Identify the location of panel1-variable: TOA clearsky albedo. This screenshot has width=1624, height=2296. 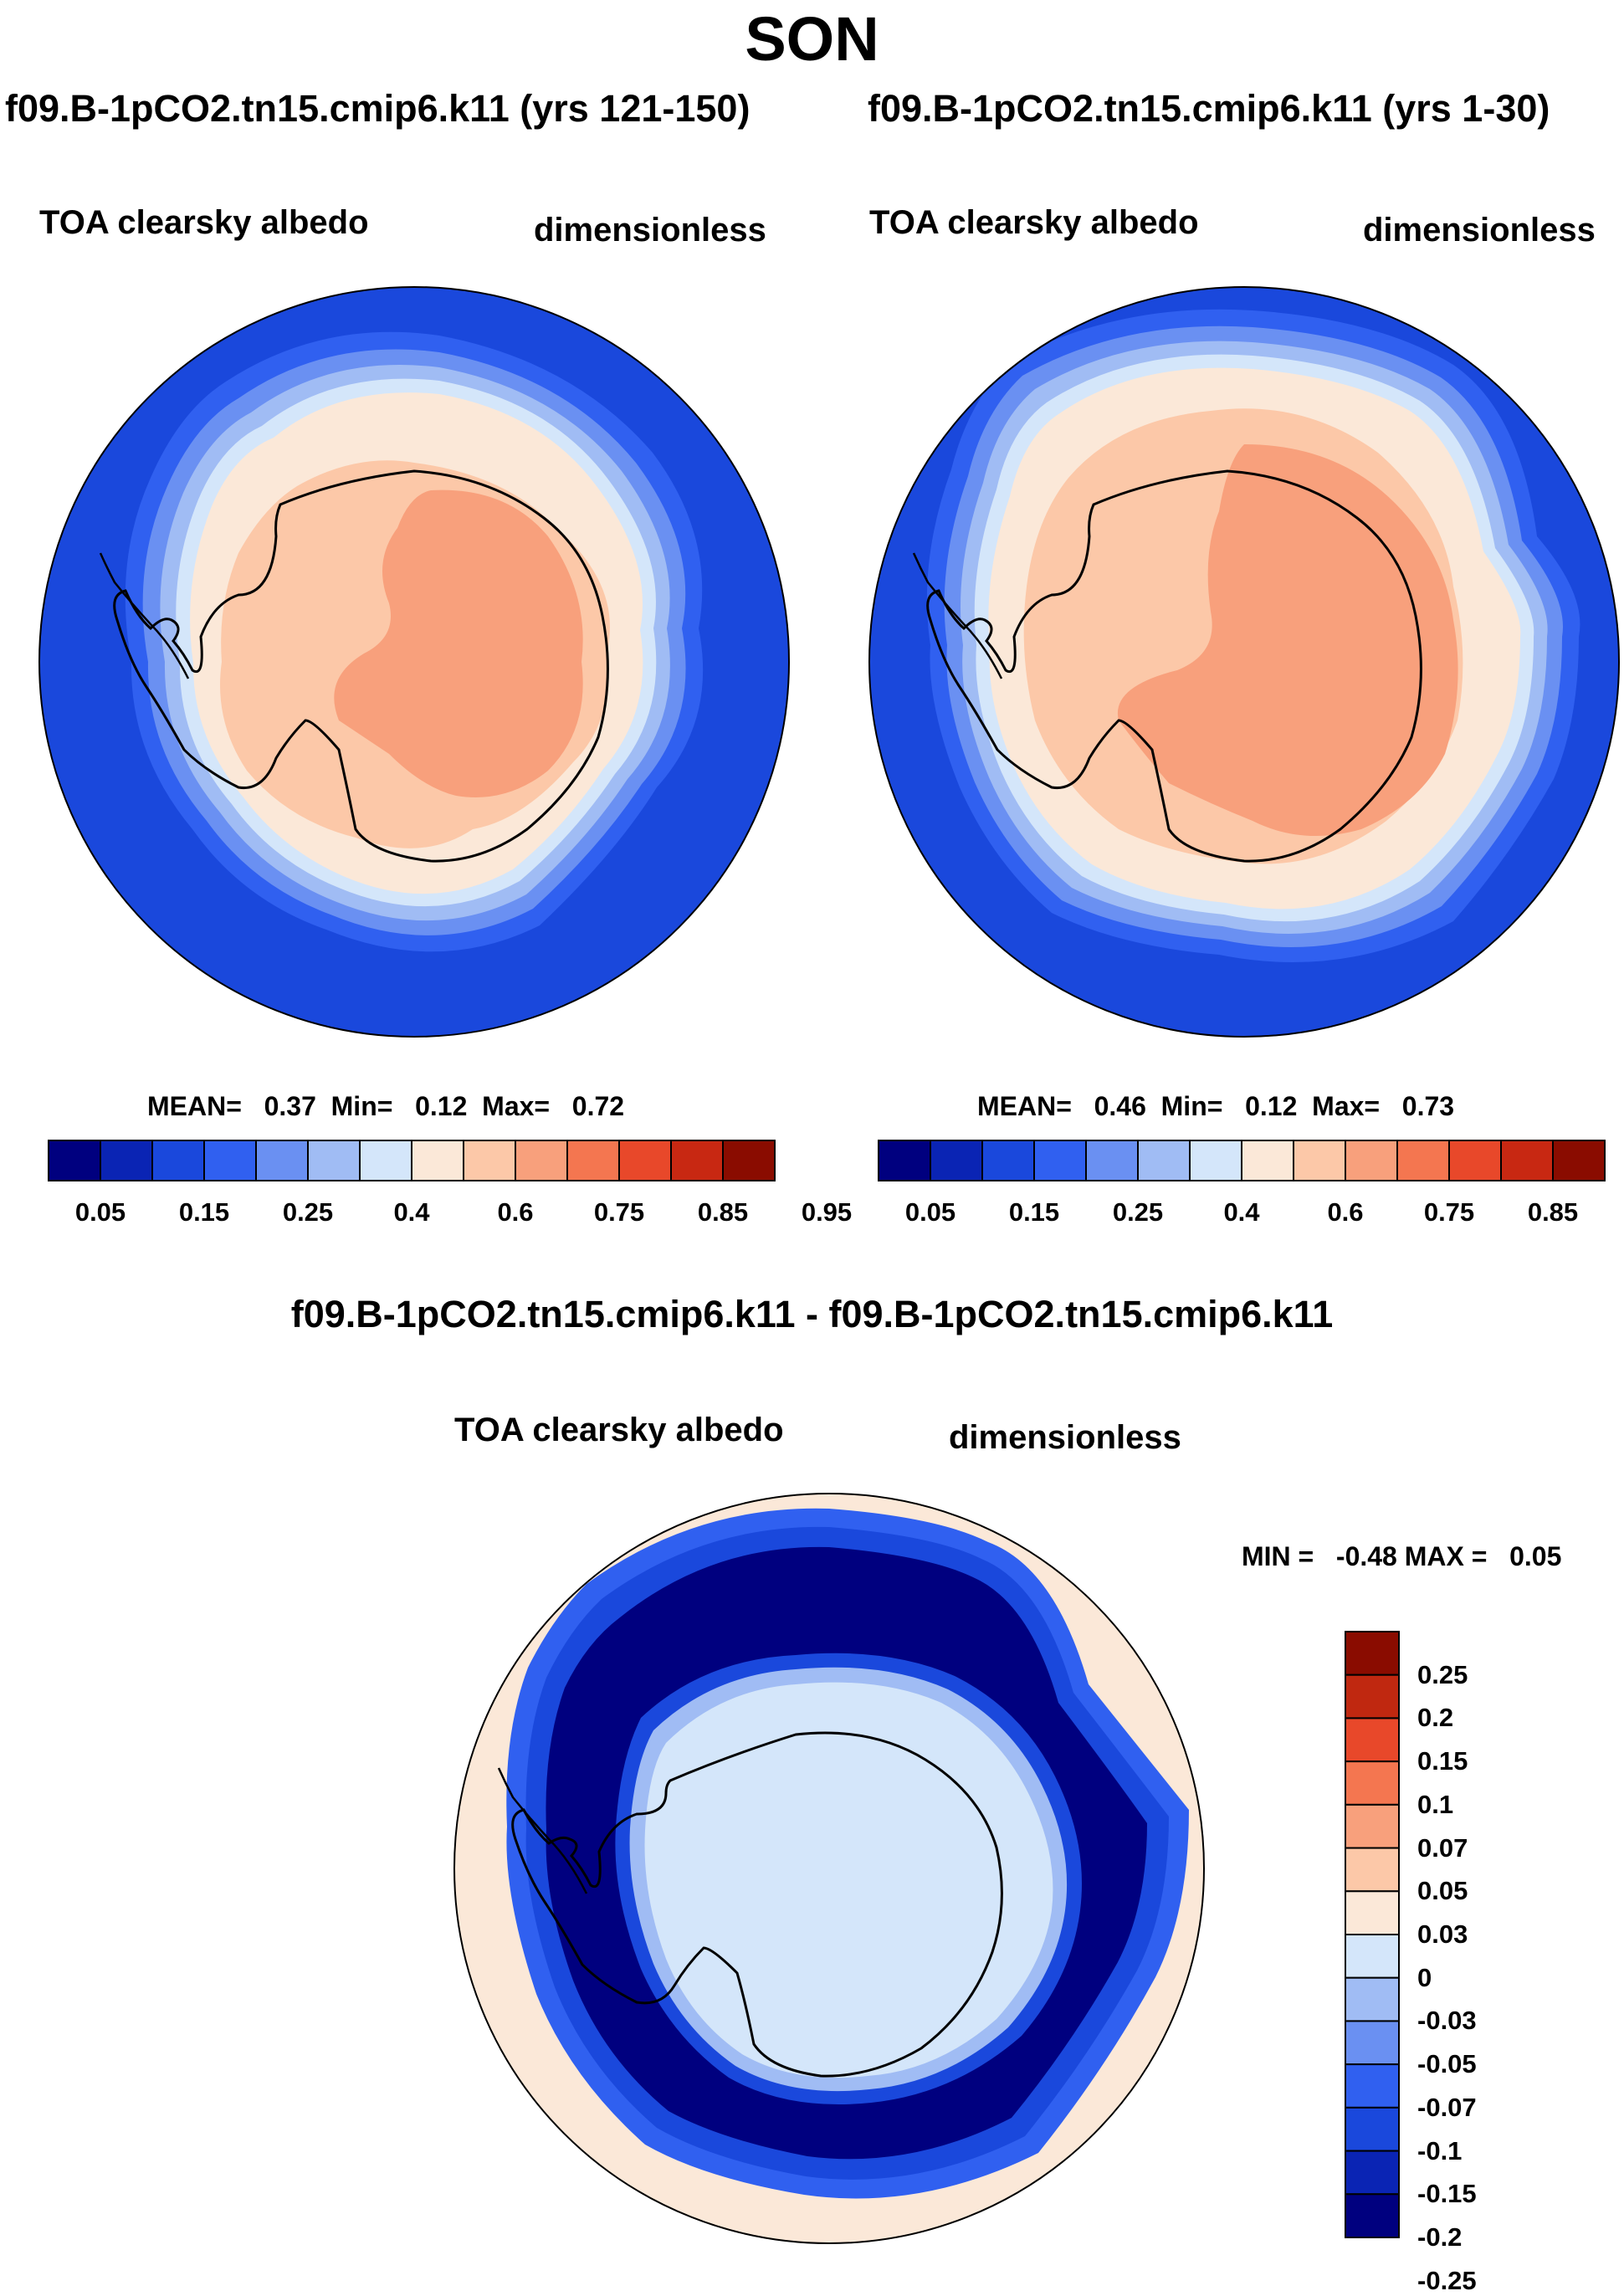
(204, 222).